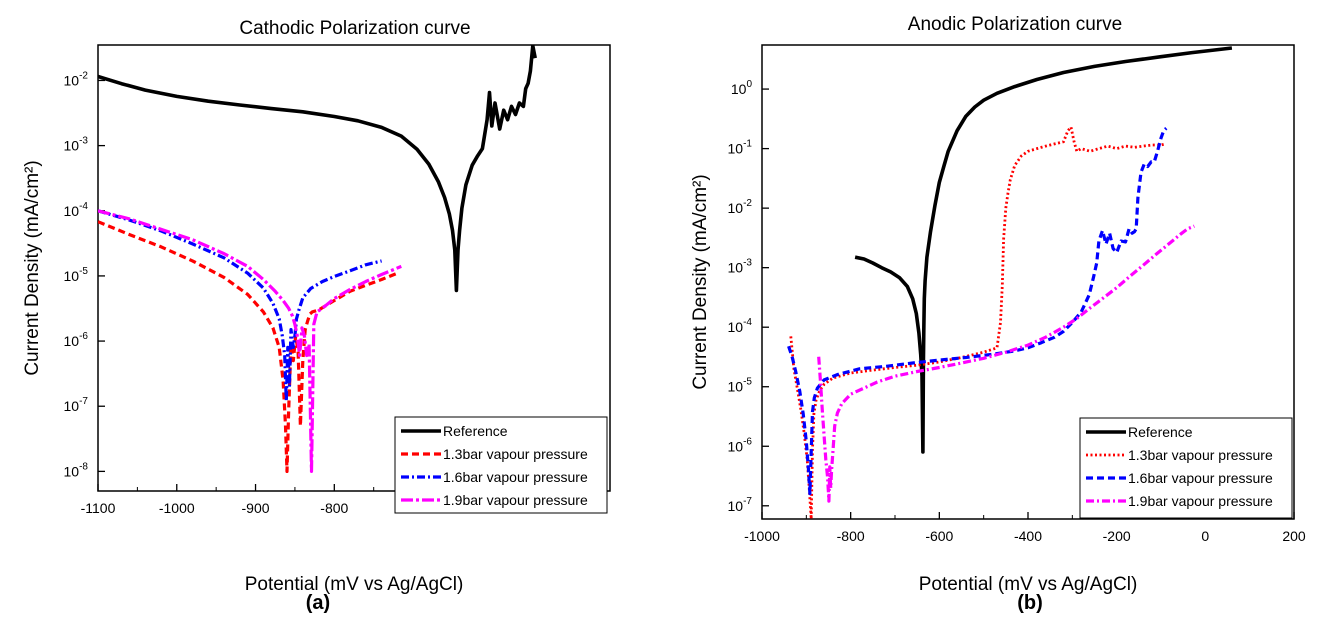  I want to click on y-tick-label: 10⁻⁸, so click(76, 470).